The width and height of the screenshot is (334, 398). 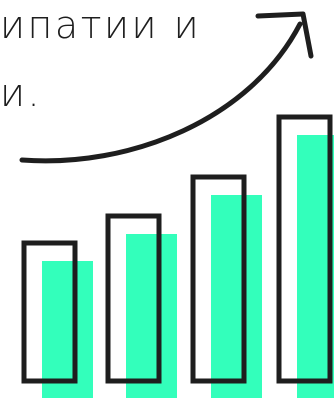 What do you see at coordinates (21, 93) in the screenshot?
I see `text-line-2: и.` at bounding box center [21, 93].